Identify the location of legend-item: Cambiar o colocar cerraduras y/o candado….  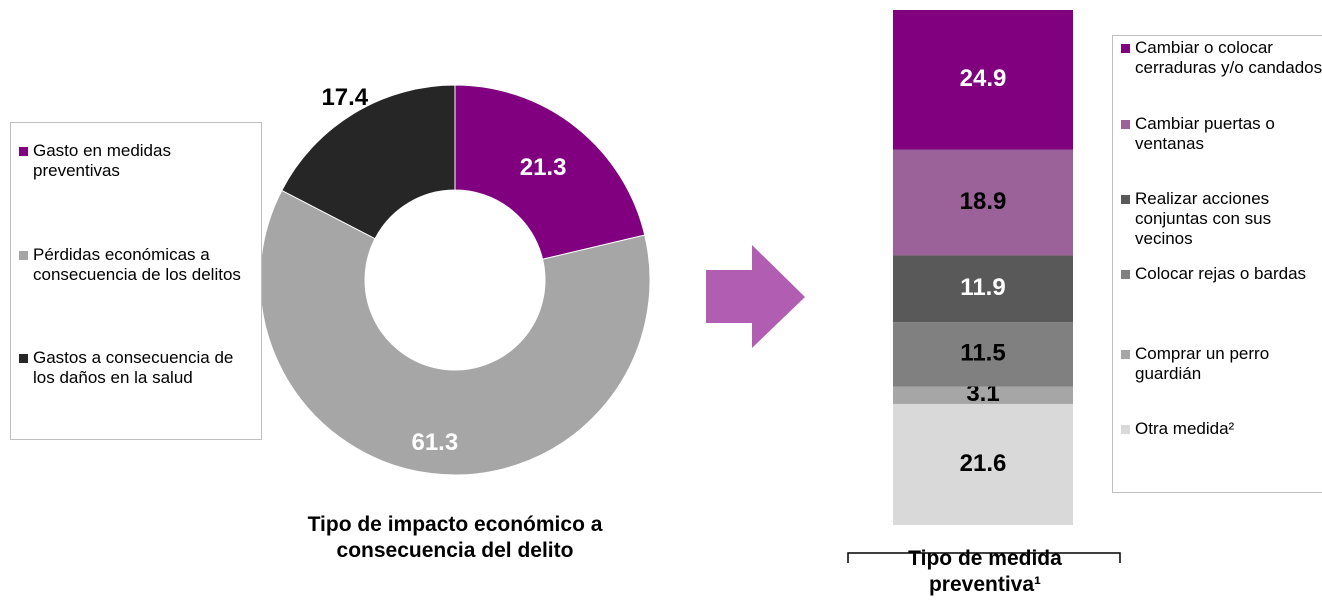
(1221, 58).